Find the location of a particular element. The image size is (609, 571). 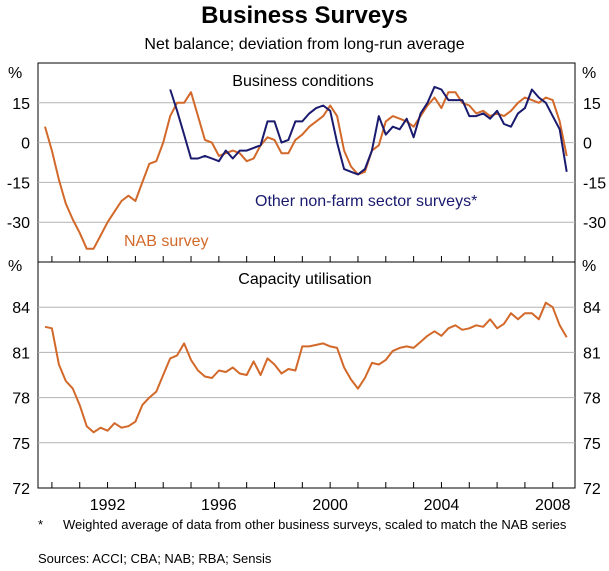

ytick-left-top-1: 0 is located at coordinates (25, 144).